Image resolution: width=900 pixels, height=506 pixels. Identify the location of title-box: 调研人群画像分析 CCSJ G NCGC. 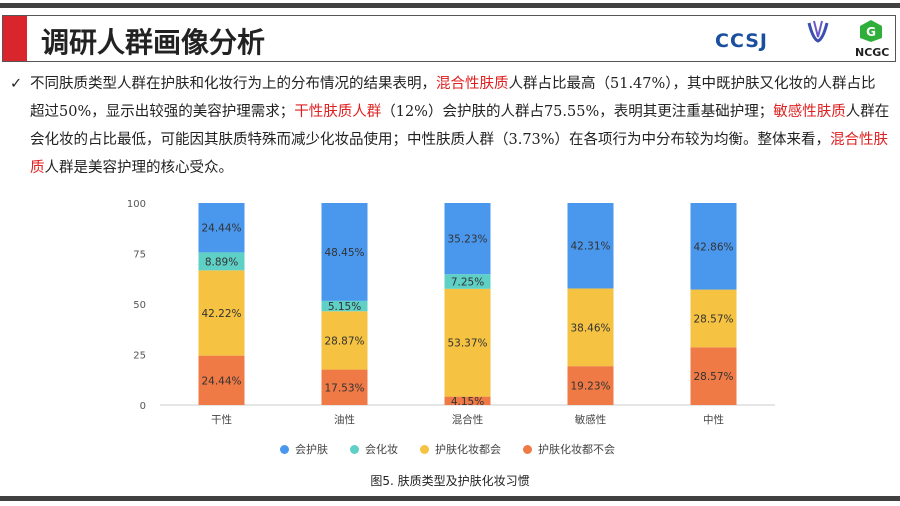
(449, 38).